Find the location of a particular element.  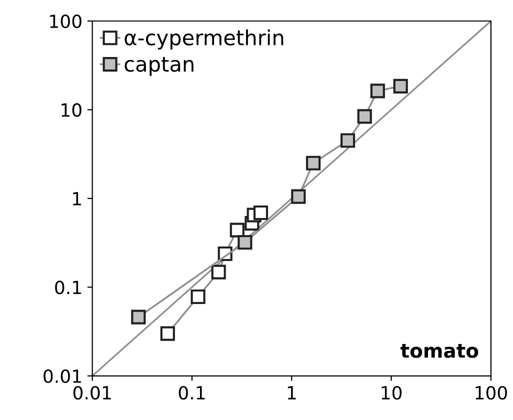

y-tick-label: 0.01 is located at coordinates (62, 376).